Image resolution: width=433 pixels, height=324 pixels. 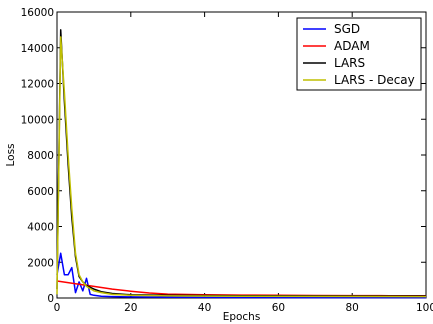 I want to click on x-tick-label: 20, so click(x=130, y=308).